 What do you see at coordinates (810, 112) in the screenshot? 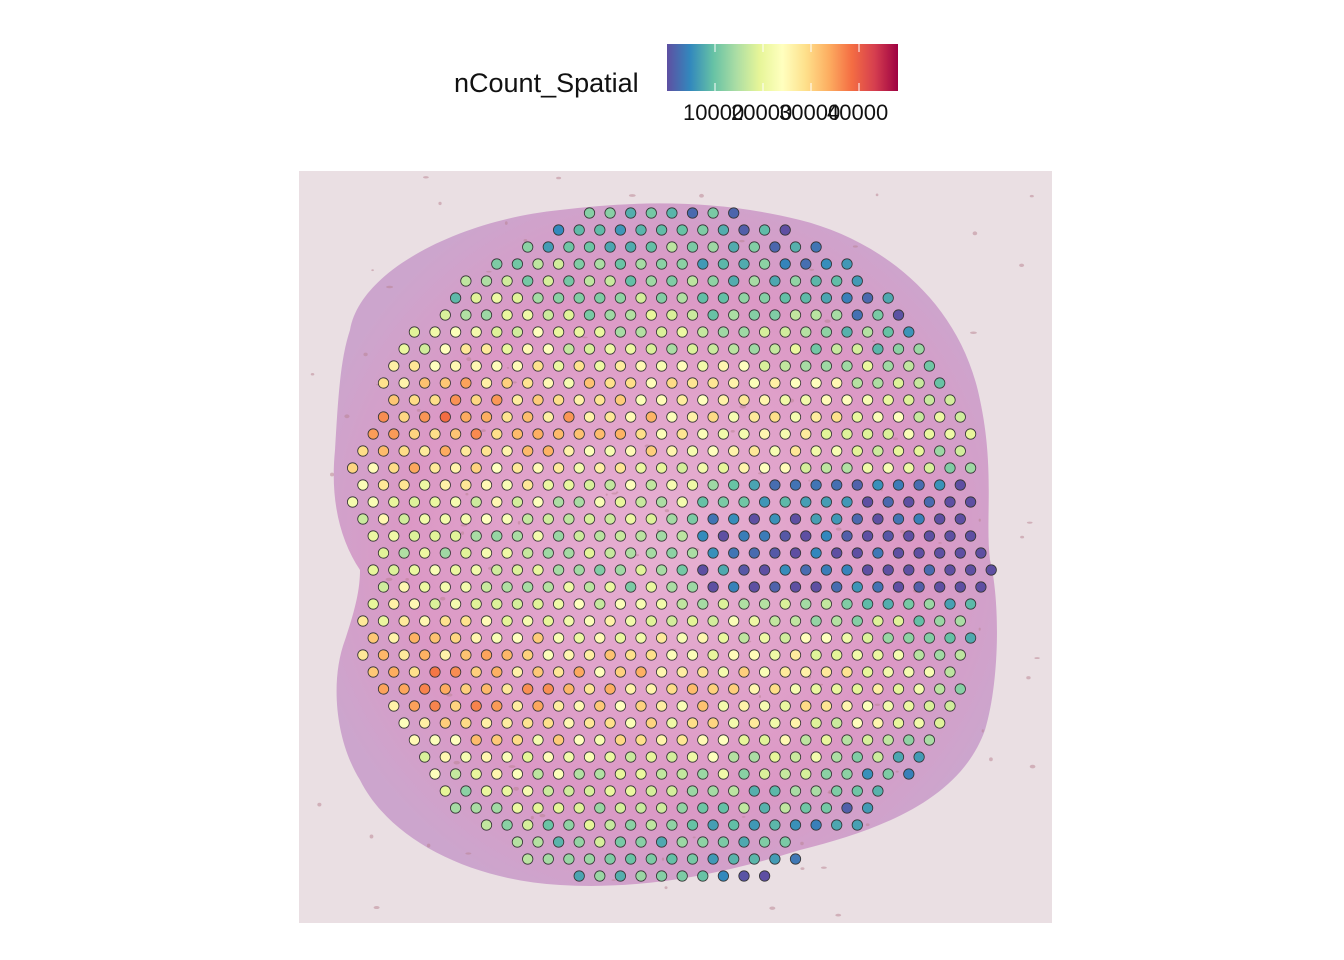
I see `legend-tick-label: 30000` at bounding box center [810, 112].